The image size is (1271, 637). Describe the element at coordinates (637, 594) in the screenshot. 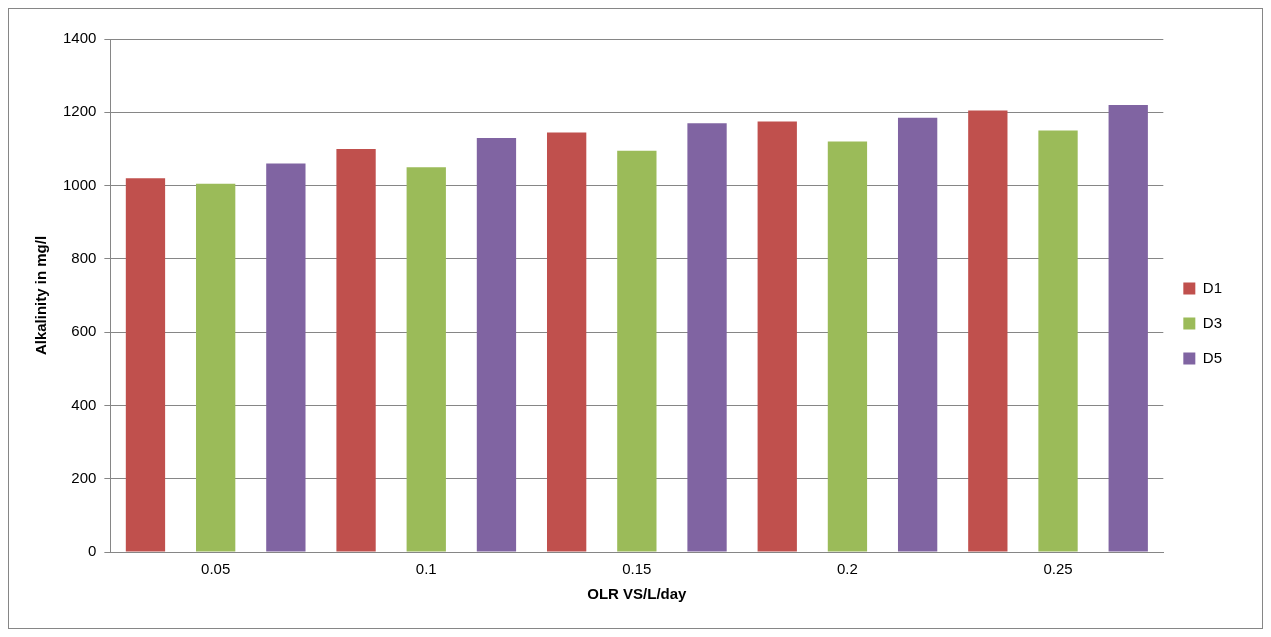

I see `x-axis-title: OLR VS/L/day` at that location.